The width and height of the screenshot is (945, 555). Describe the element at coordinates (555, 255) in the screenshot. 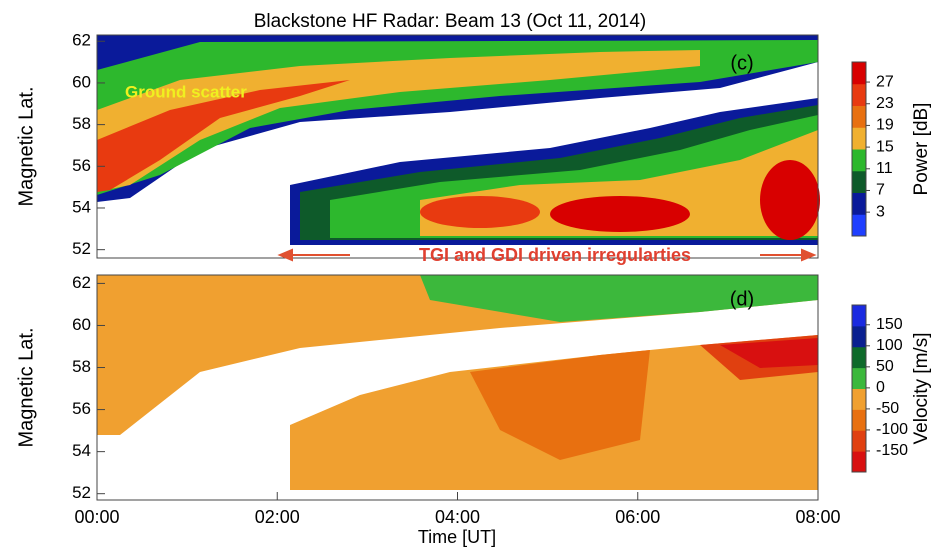

I see `annotation: TGI and GDI driven irregularties` at that location.